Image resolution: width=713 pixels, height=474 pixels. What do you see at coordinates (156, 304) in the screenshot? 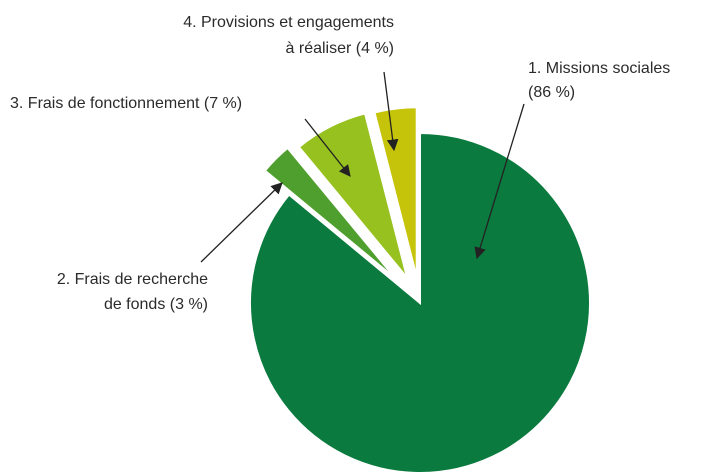
I see `label-frais-recherche-line2: de fonds (3 %)` at bounding box center [156, 304].